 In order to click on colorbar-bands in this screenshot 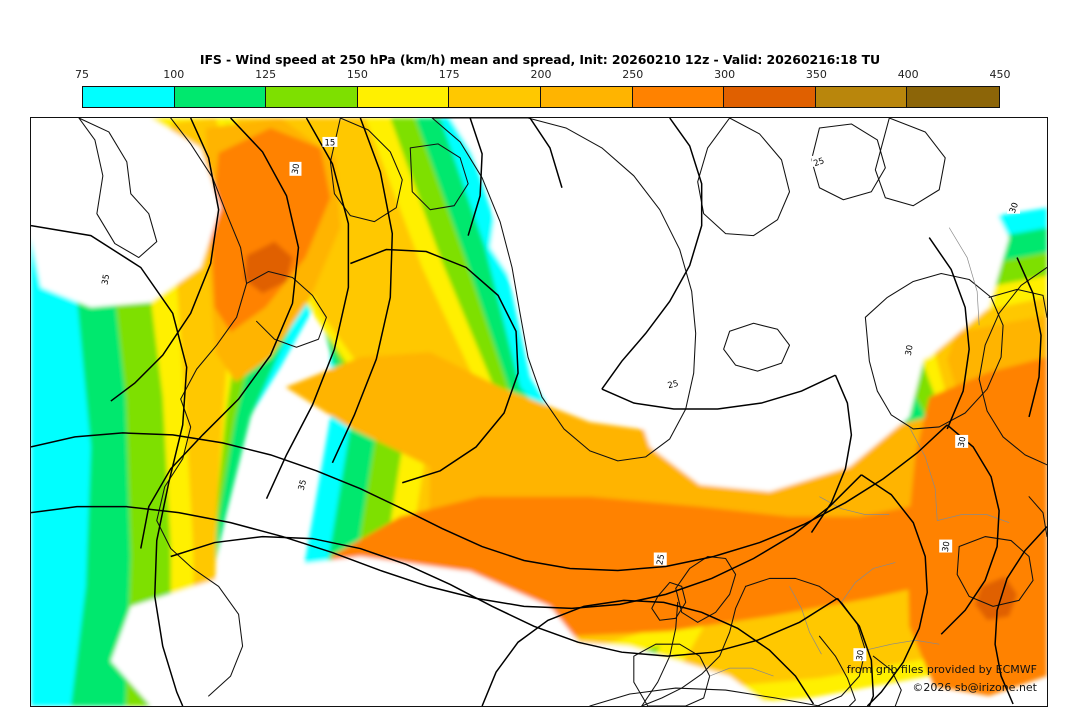, I will do `click(541, 97)`.